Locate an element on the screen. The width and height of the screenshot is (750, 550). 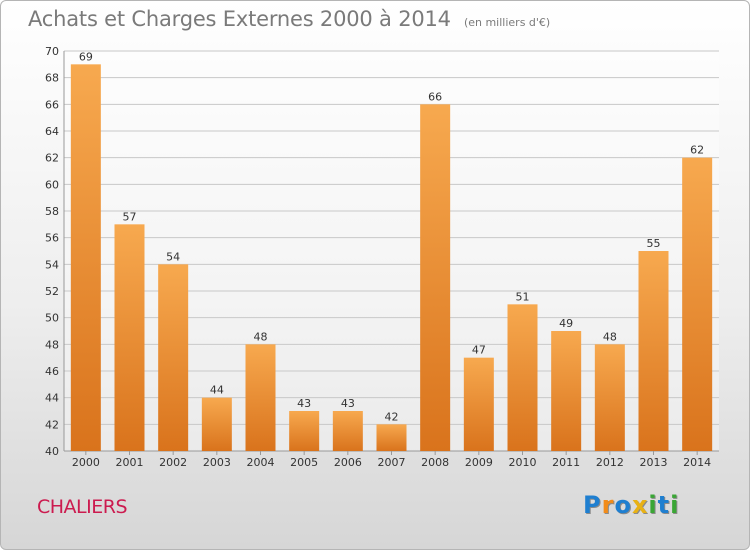
x-tick-label: 2012 is located at coordinates (610, 462).